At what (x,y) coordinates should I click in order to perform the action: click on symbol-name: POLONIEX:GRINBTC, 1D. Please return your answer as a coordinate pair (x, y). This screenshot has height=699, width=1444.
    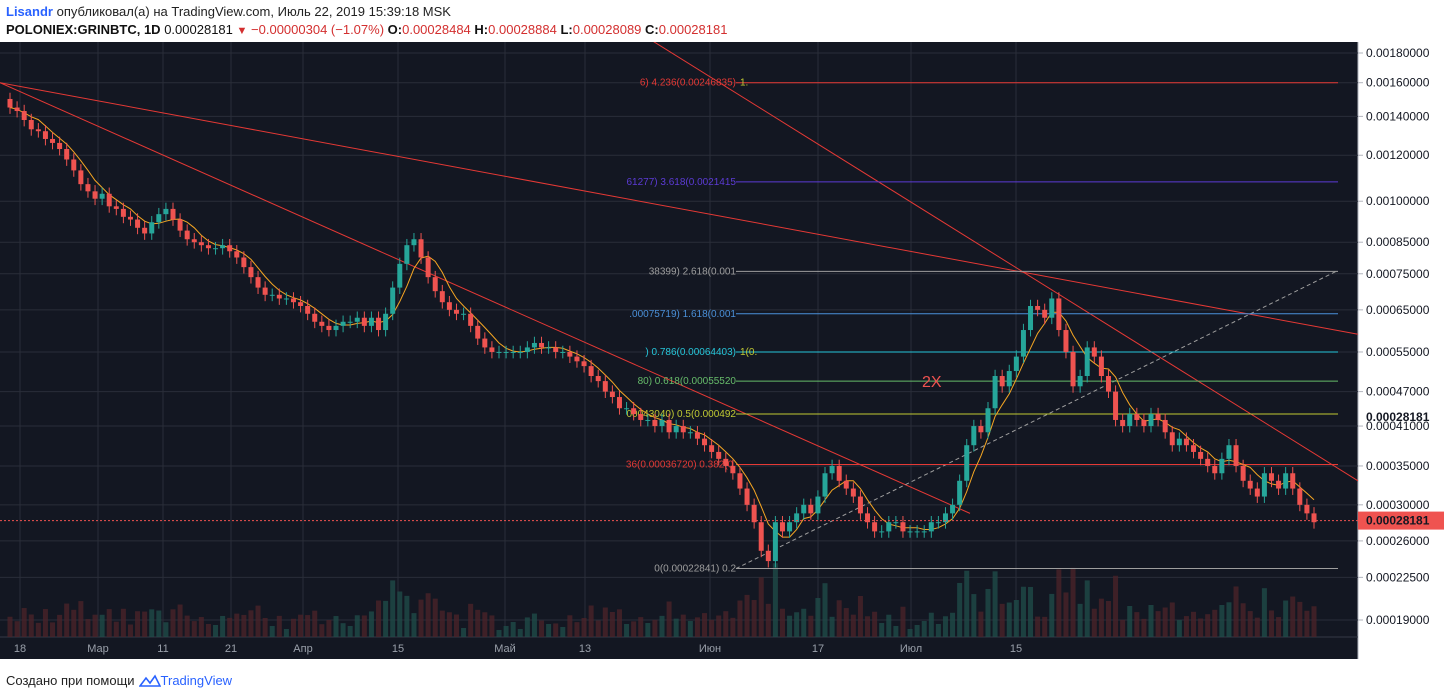
    Looking at the image, I should click on (83, 29).